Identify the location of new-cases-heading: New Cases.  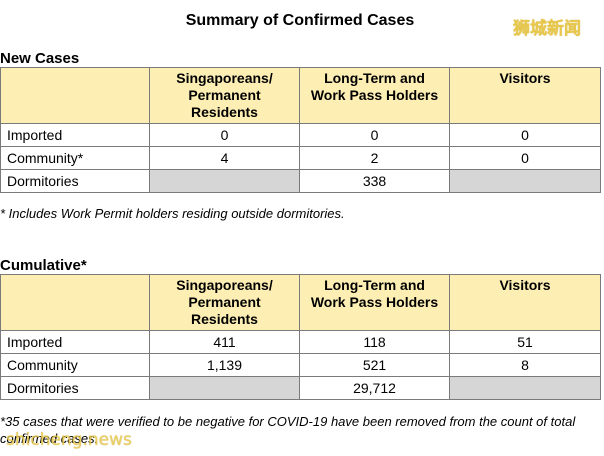
(40, 58).